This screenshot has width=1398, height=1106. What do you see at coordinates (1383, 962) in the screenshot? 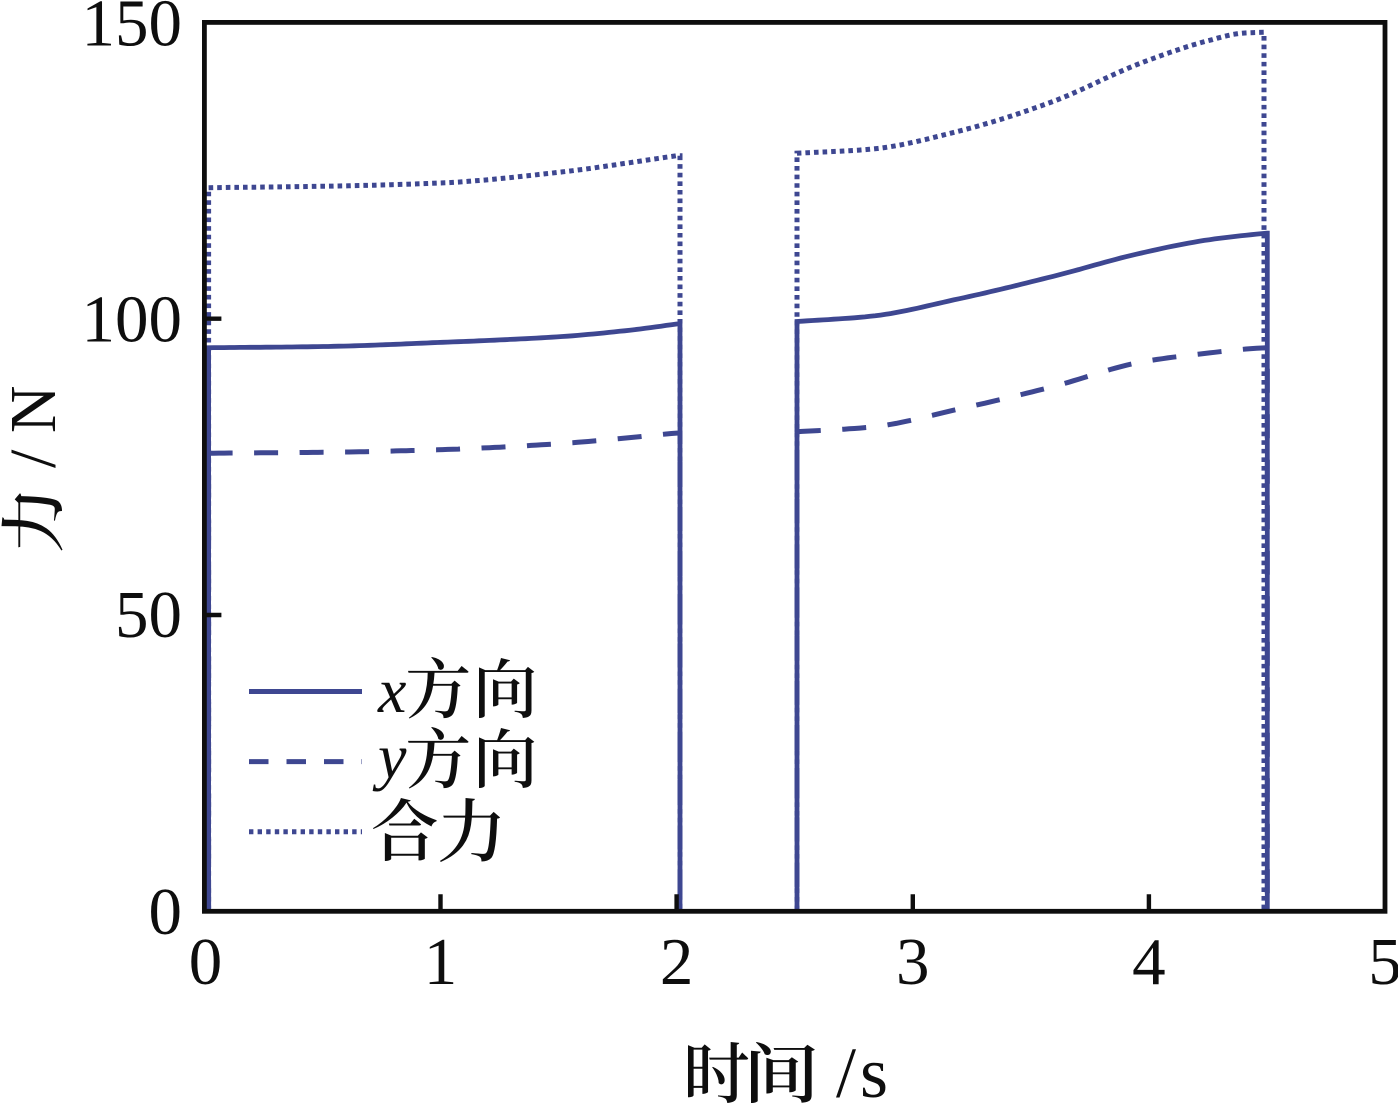
I see `svg-text: 5` at bounding box center [1383, 962].